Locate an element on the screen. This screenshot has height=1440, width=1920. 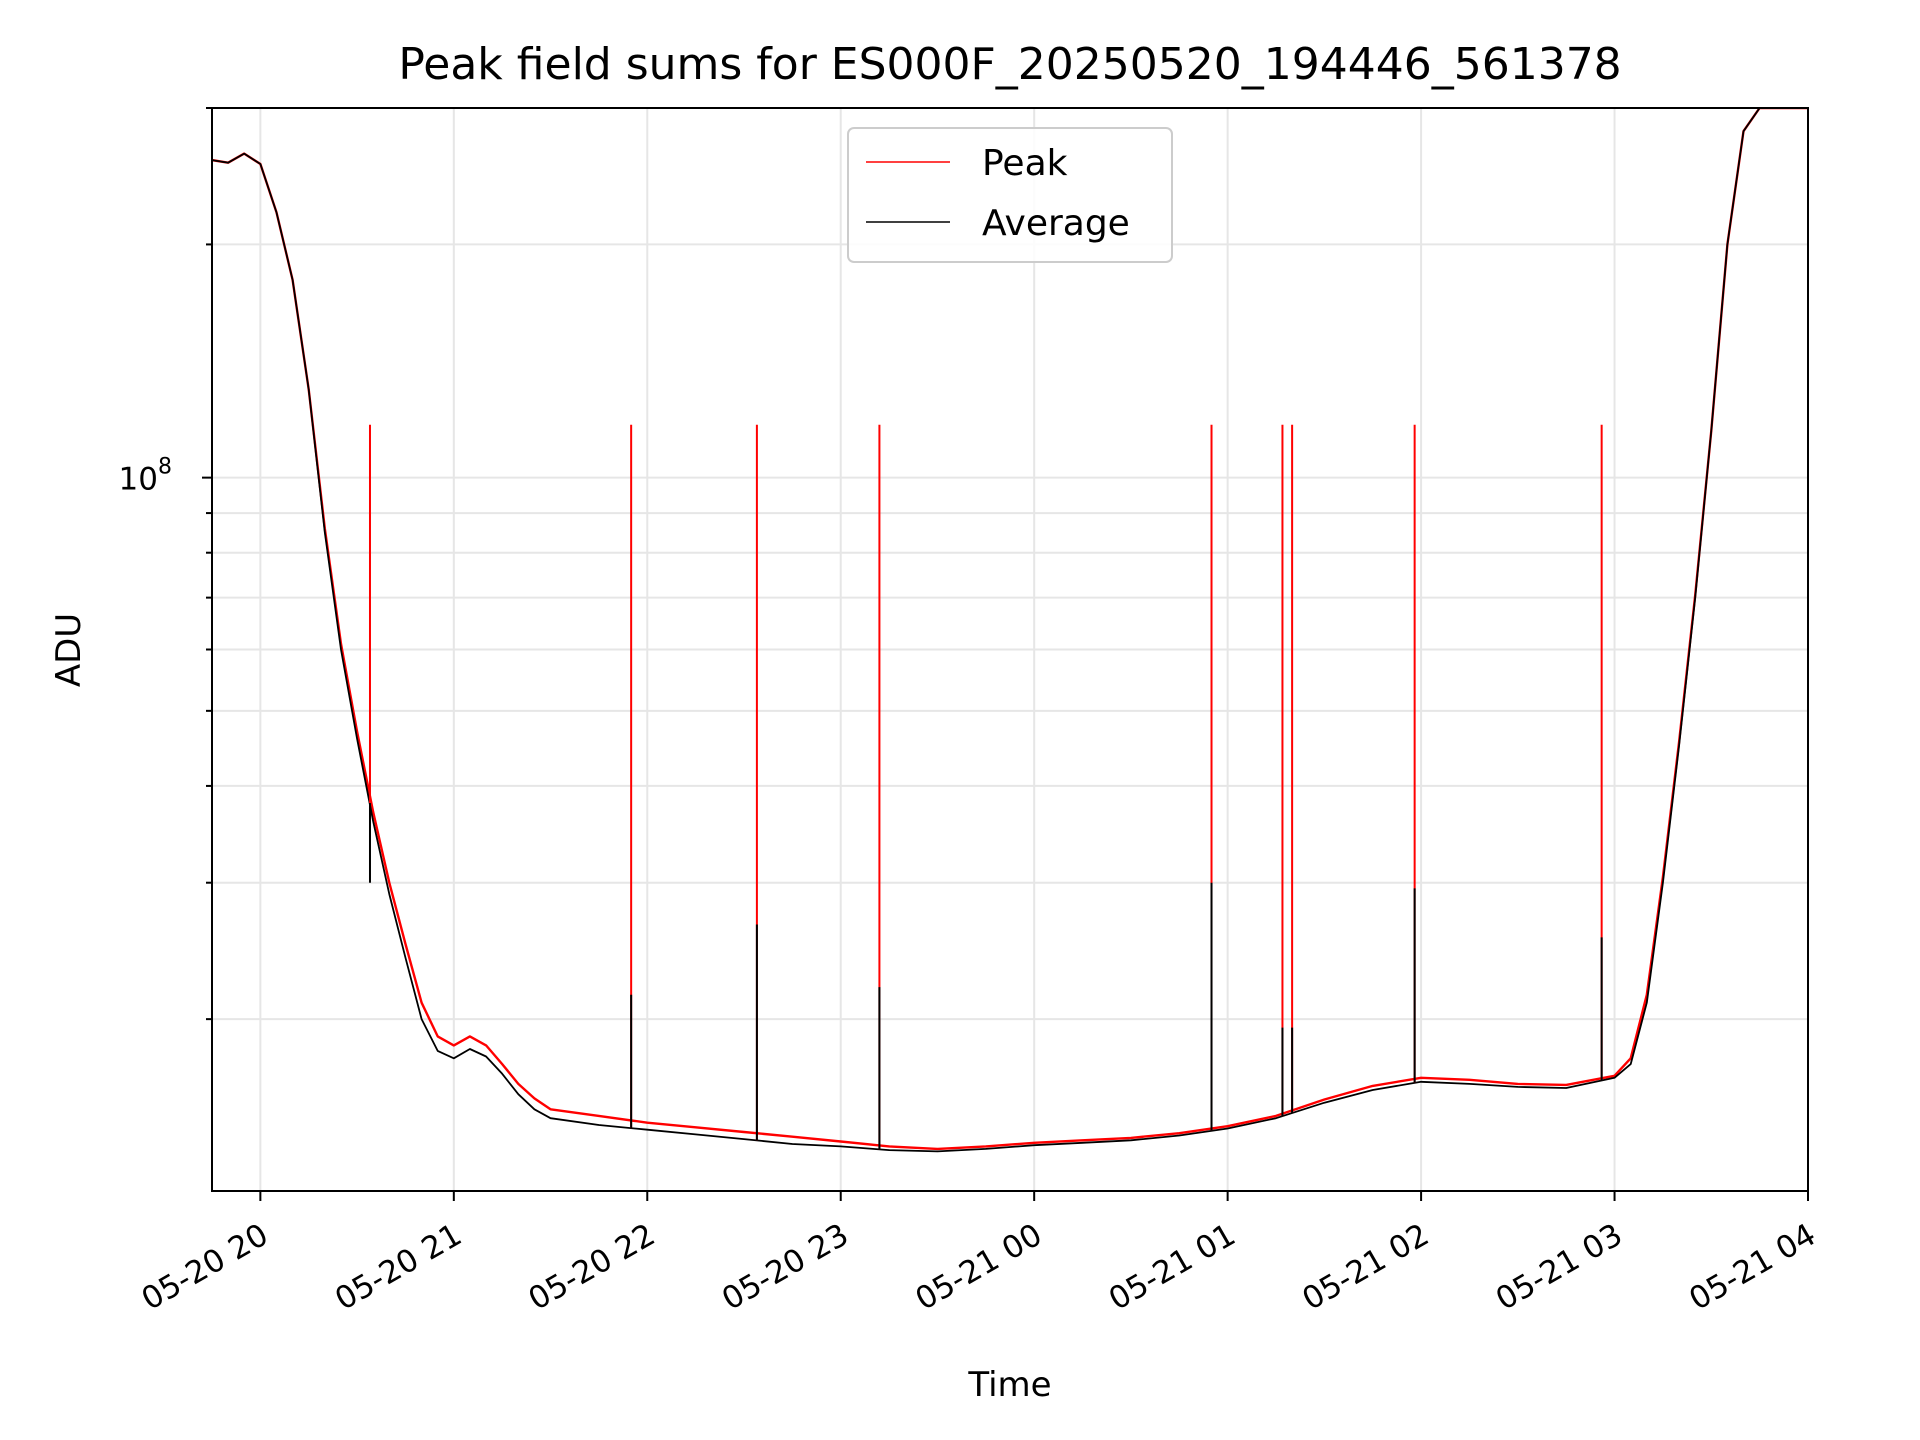
y-tick-label: 108 is located at coordinates (145, 476).